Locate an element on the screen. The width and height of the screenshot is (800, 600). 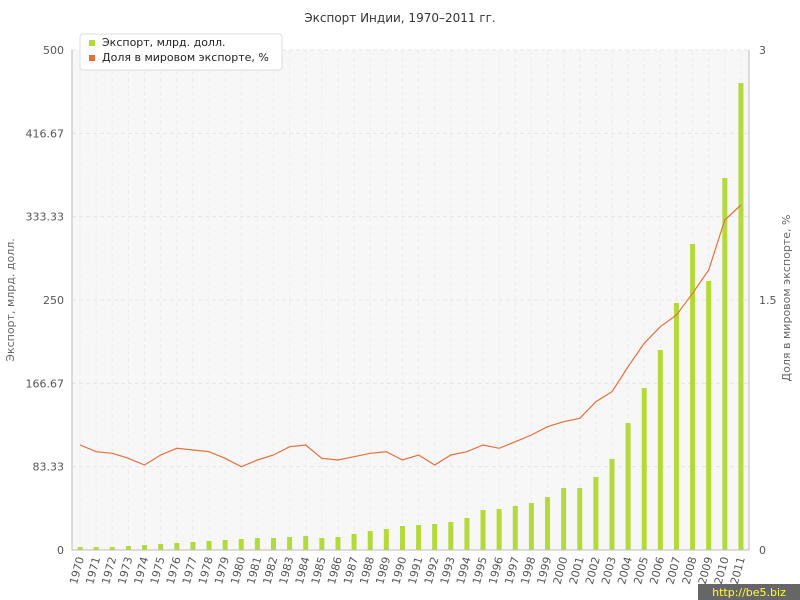
bar-1974 is located at coordinates (145, 547).